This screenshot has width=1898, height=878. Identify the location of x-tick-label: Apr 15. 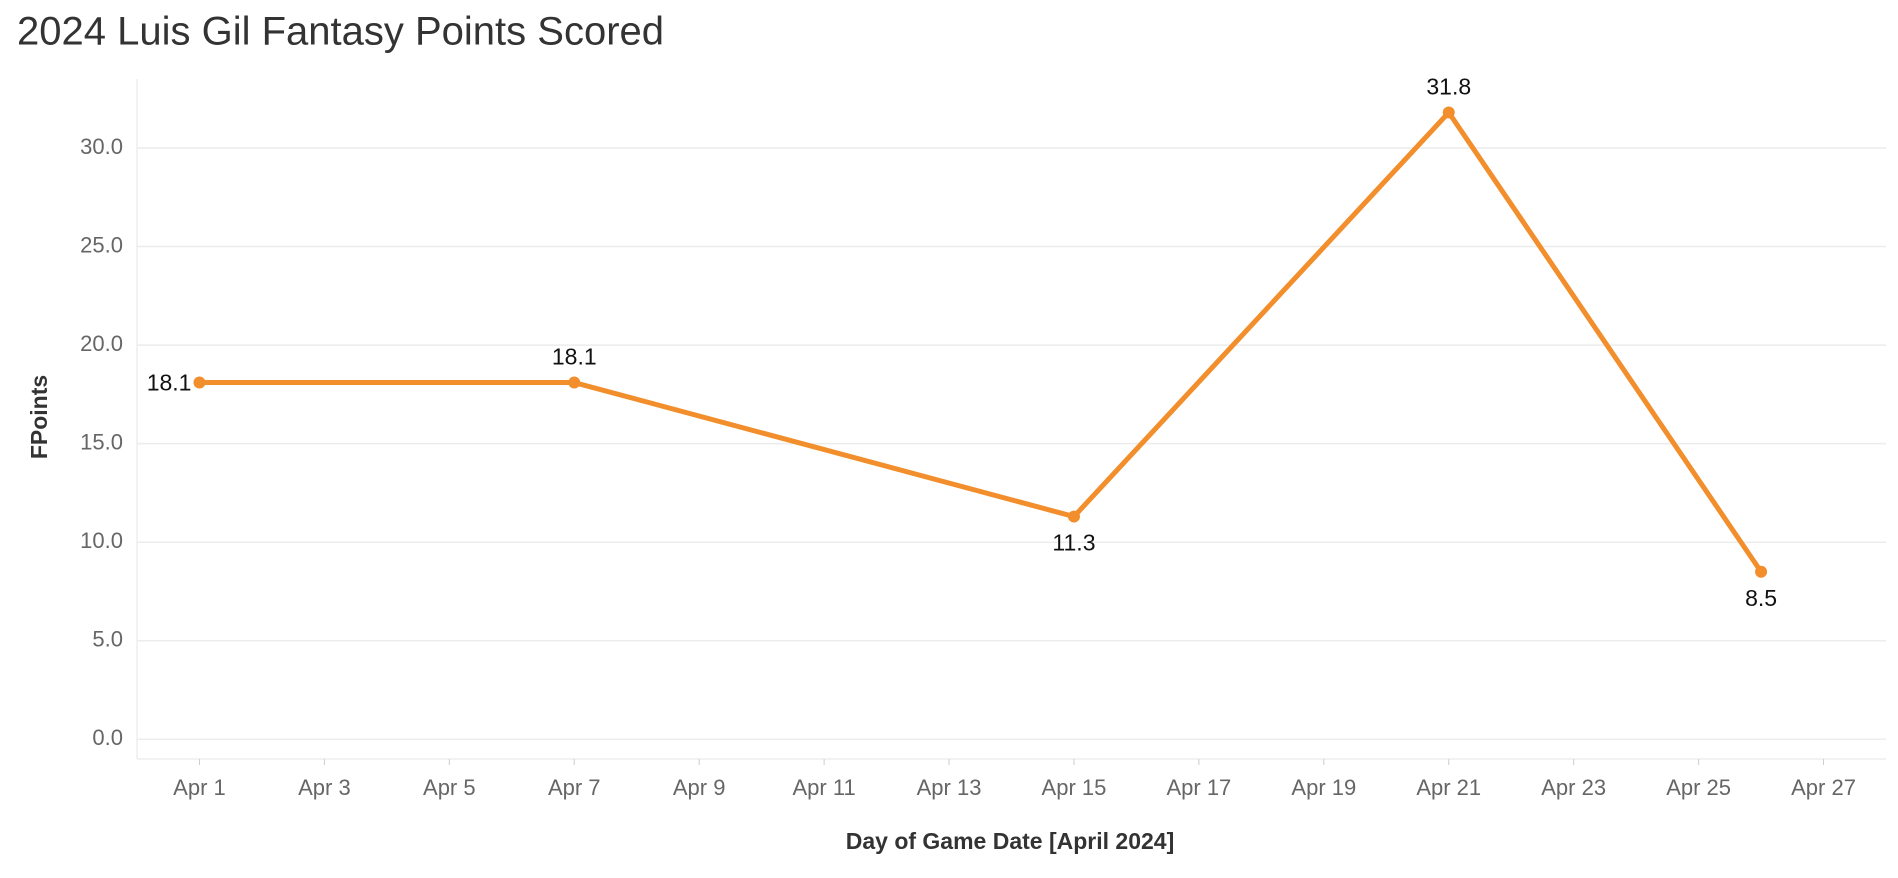
(1074, 787).